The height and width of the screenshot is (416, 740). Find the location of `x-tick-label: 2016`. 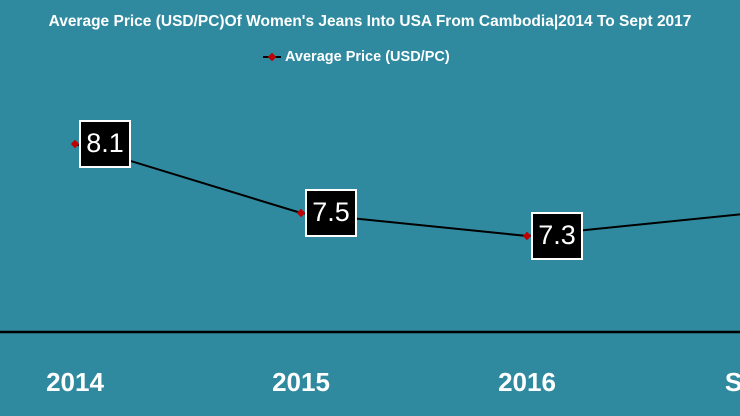

x-tick-label: 2016 is located at coordinates (527, 382).